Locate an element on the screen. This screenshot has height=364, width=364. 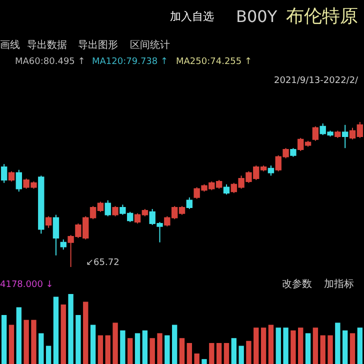
text: 导出数据 is located at coordinates (47, 45).